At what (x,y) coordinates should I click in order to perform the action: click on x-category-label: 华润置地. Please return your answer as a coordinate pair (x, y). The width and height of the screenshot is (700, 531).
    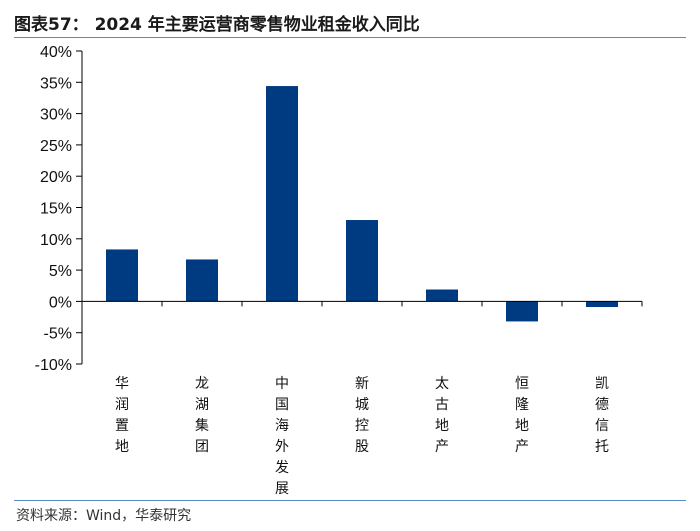
    Looking at the image, I should click on (122, 415).